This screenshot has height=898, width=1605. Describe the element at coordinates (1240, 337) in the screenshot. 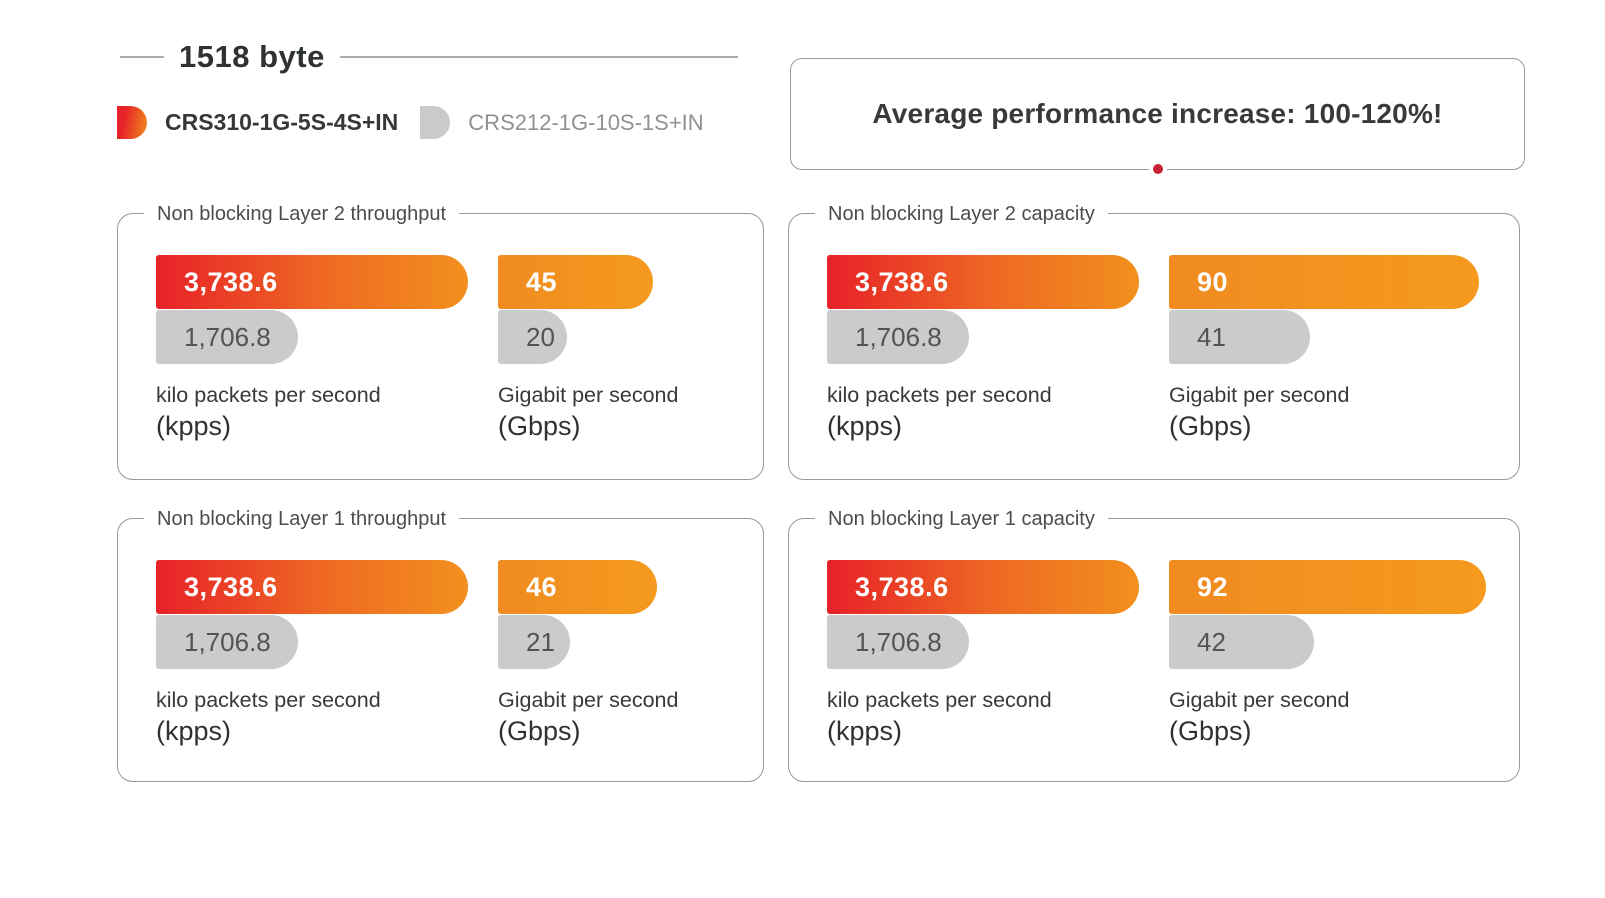

I see `bar-crs212: 41` at that location.